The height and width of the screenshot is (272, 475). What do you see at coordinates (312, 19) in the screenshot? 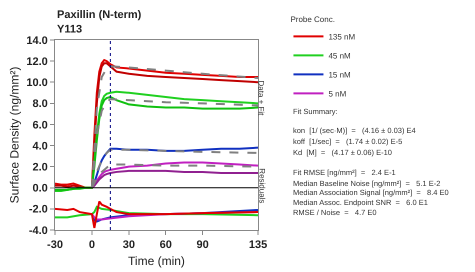
I see `legend-title: Probe Conc.` at bounding box center [312, 19].